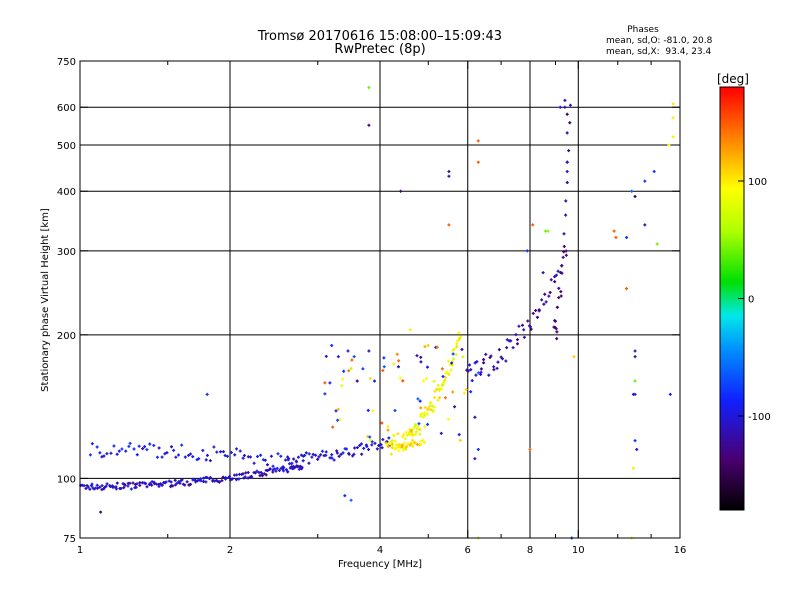  What do you see at coordinates (659, 52) in the screenshot?
I see `legend-line-x: mean, sd,X: 93.4, 23.4` at bounding box center [659, 52].